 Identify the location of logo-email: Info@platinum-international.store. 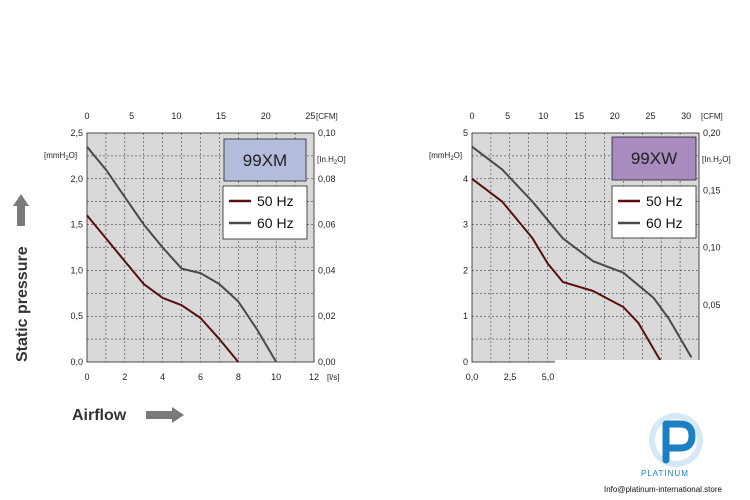
(663, 489).